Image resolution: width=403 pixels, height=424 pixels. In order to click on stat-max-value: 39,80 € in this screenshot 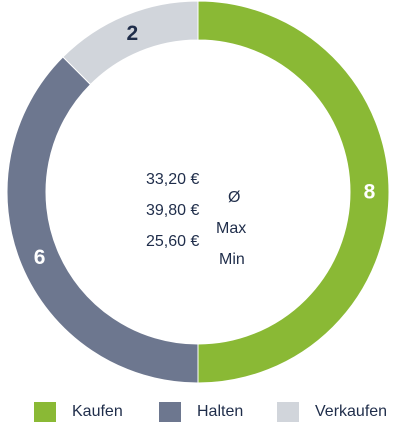, I will do `click(173, 210)`.